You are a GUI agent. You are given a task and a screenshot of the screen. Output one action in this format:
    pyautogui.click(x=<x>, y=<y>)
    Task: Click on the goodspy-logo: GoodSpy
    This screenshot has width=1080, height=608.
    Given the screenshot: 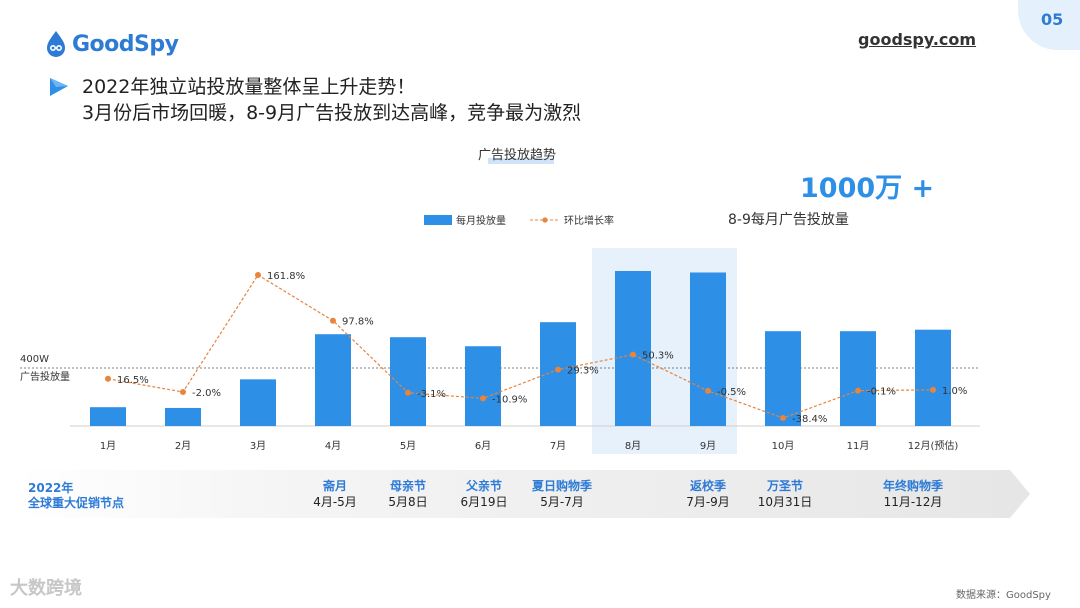 What is the action you would take?
    pyautogui.click(x=111, y=44)
    